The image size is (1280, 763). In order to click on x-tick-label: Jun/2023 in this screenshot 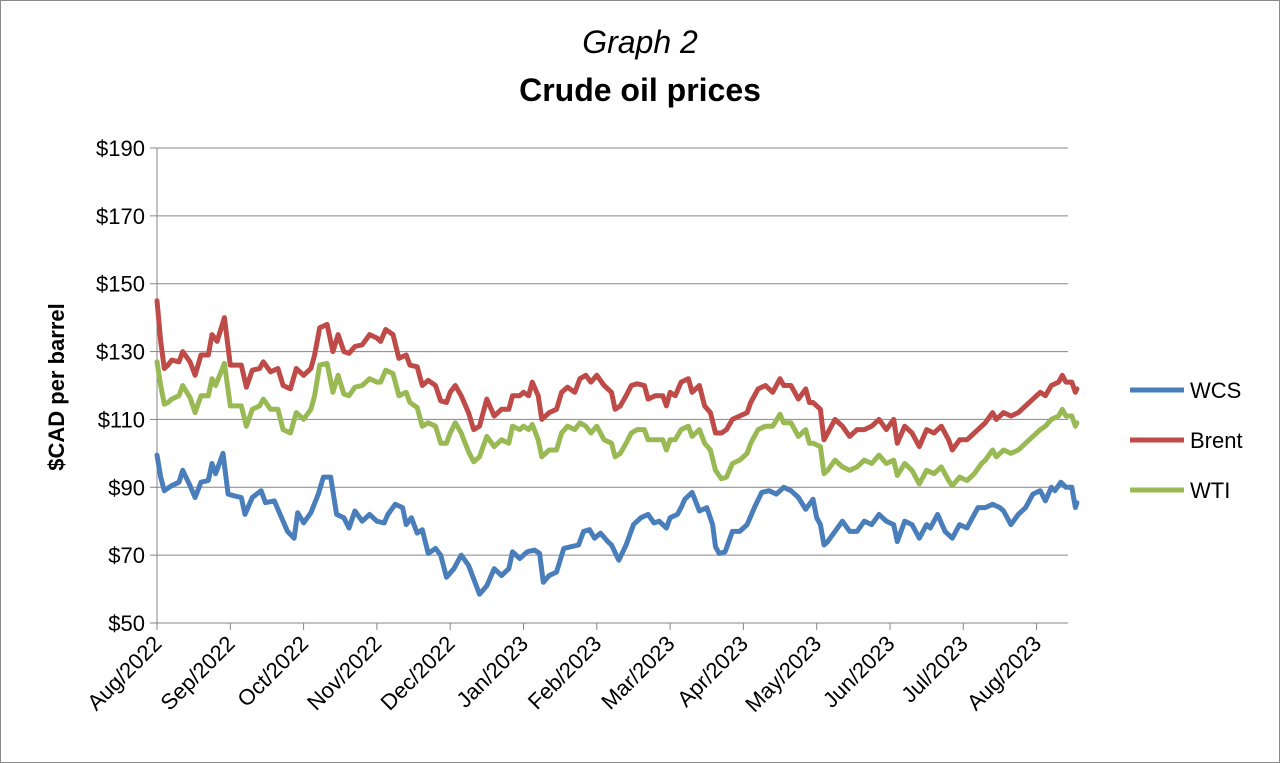, I will do `click(859, 672)`.